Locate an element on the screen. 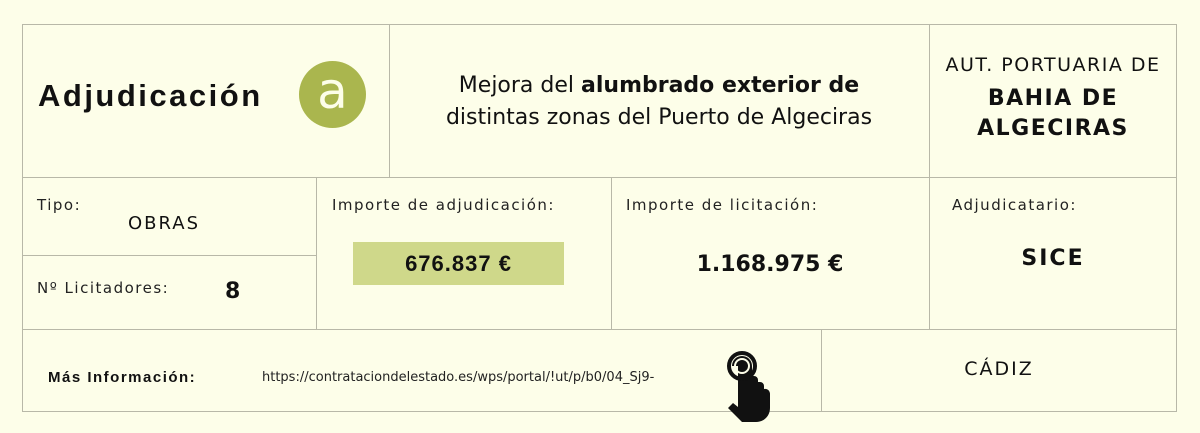 The image size is (1200, 433). tipo-value: OBRAS is located at coordinates (164, 223).